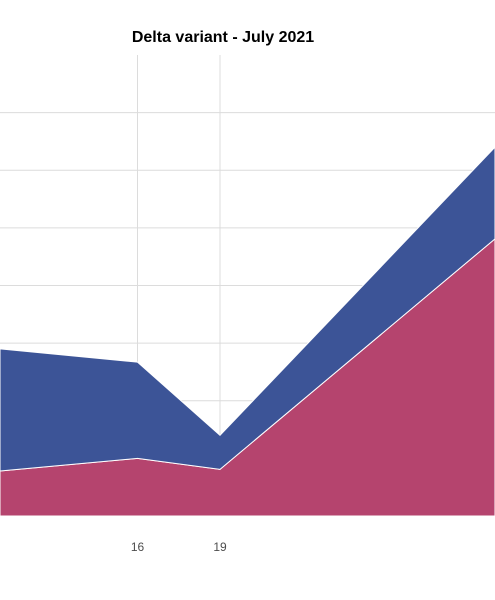  I want to click on chart-title: Delta variant - July 2021, so click(223, 37).